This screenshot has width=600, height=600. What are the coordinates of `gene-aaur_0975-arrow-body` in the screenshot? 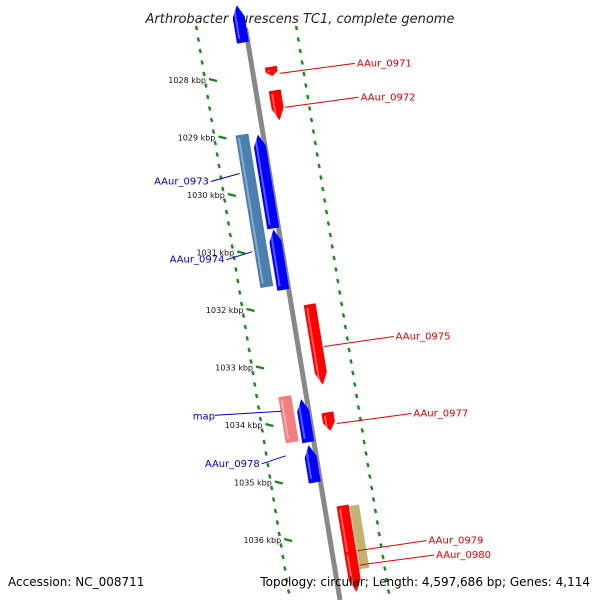 It's located at (315, 344).